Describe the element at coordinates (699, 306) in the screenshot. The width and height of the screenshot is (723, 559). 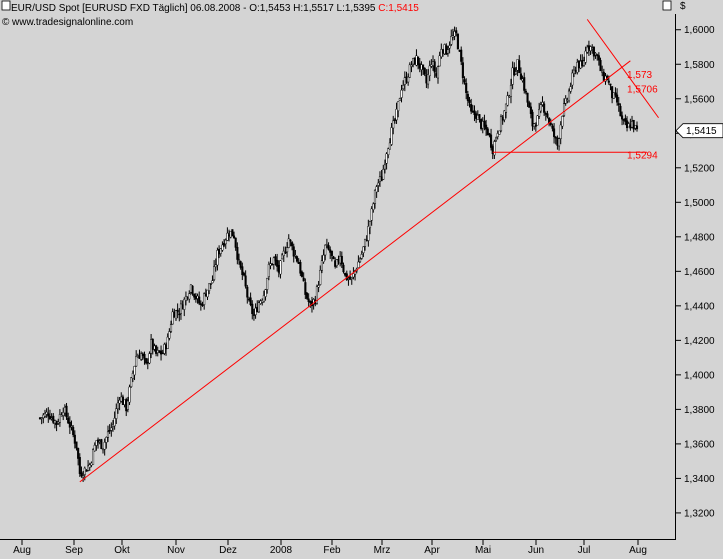
I see `y-tick-label: 1,4400` at that location.